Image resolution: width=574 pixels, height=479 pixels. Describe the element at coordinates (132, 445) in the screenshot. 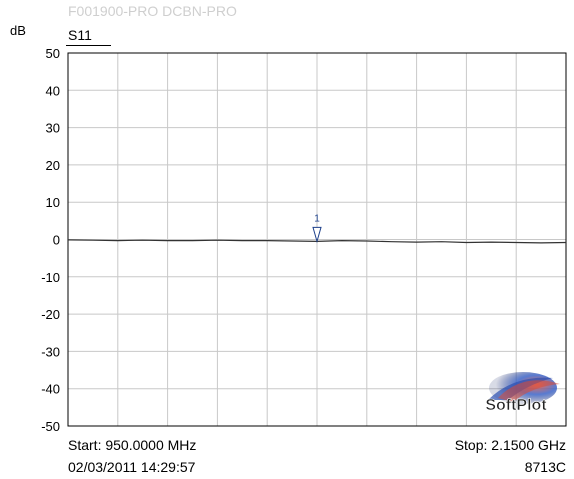

I see `start-frequency: Start: 950.0000 MHz` at that location.